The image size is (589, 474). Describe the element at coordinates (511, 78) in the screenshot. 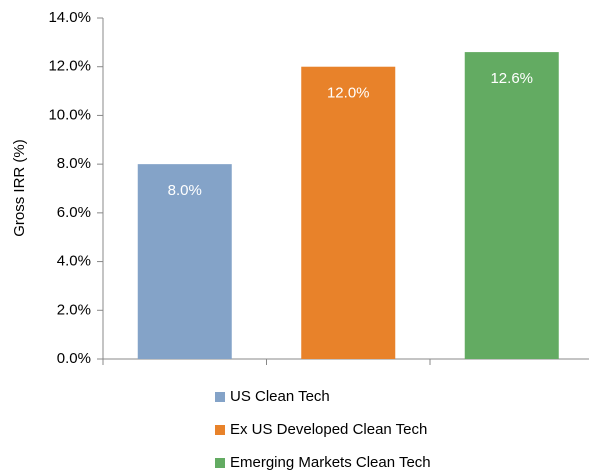

I see `value-label: 12.6%` at that location.